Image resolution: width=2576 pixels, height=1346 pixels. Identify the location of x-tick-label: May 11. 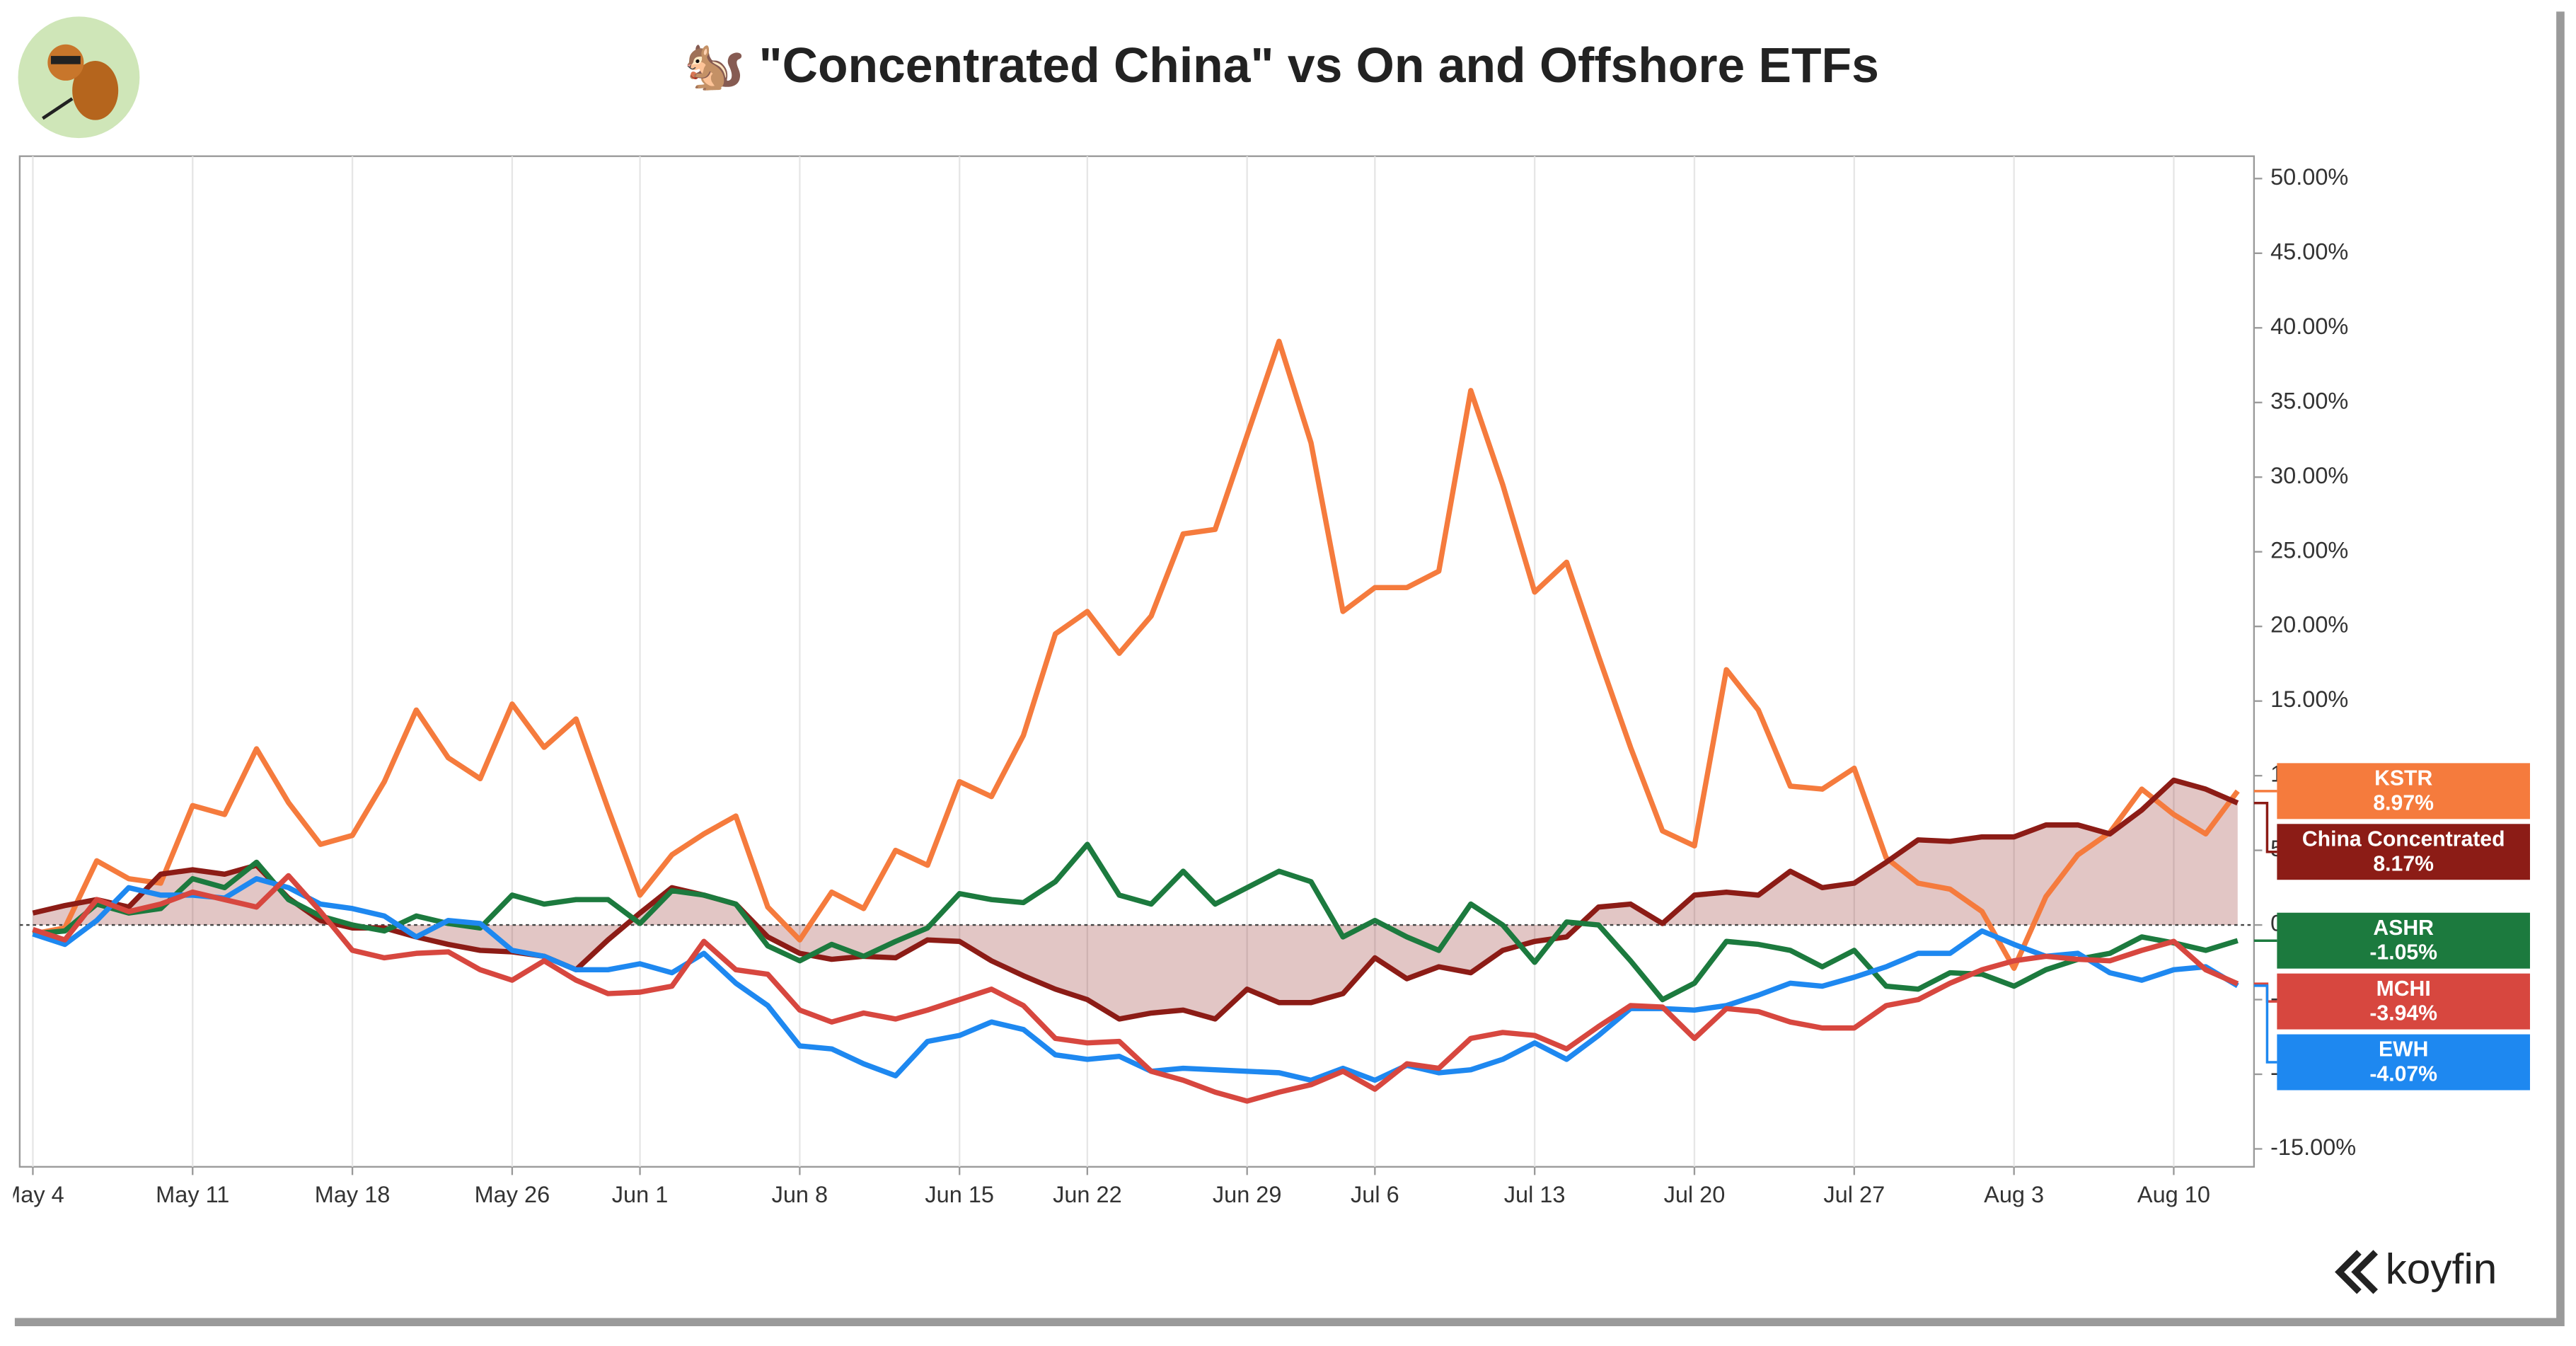
(192, 1195).